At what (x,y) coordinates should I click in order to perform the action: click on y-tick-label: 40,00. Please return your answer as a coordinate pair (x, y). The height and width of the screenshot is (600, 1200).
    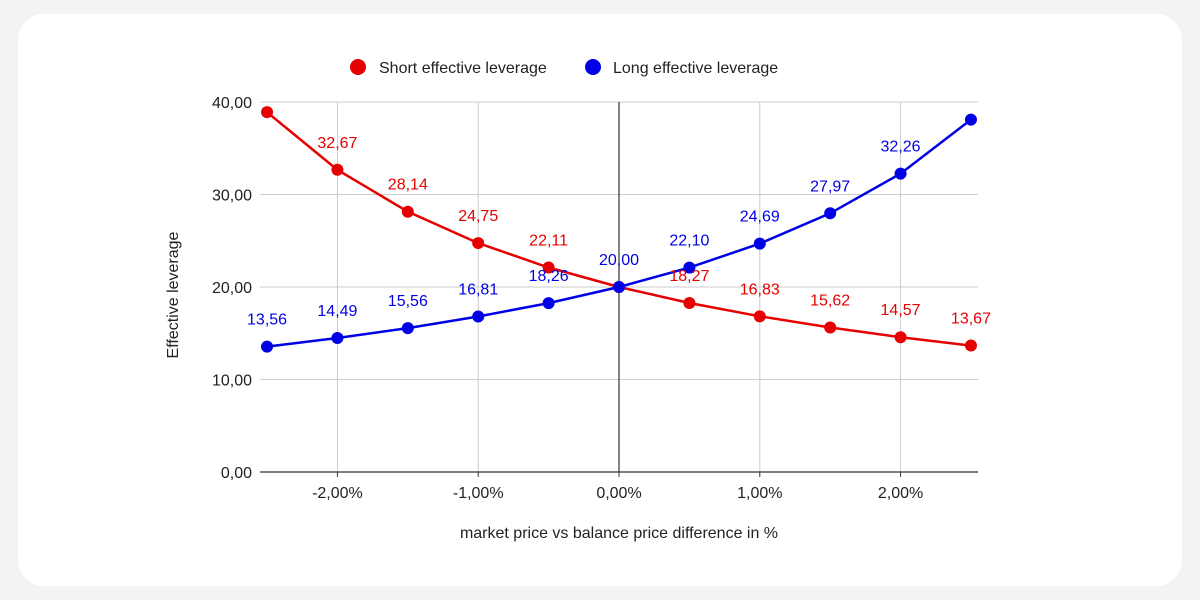
    Looking at the image, I should click on (232, 103).